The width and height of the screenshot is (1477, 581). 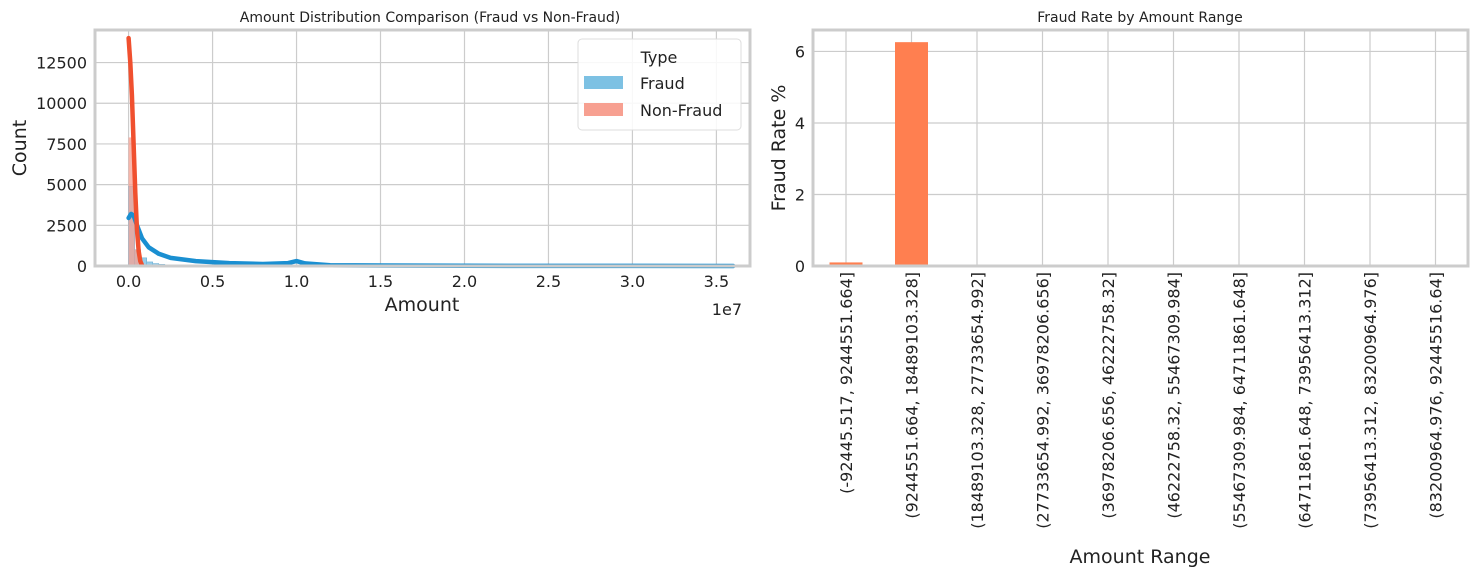 What do you see at coordinates (61, 103) in the screenshot?
I see `y-tick-label: 10000` at bounding box center [61, 103].